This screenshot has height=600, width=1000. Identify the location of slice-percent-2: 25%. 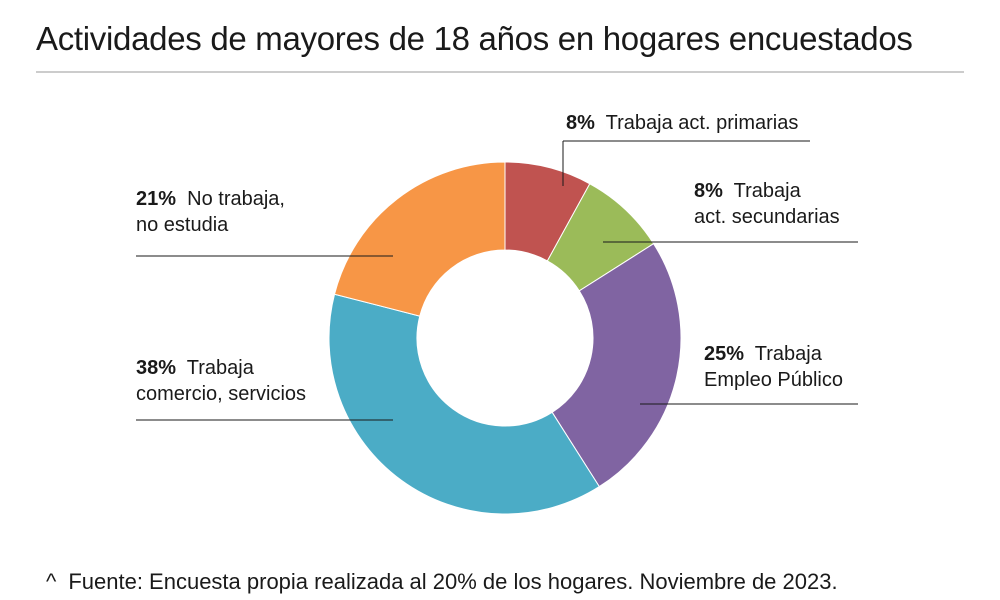
(724, 354).